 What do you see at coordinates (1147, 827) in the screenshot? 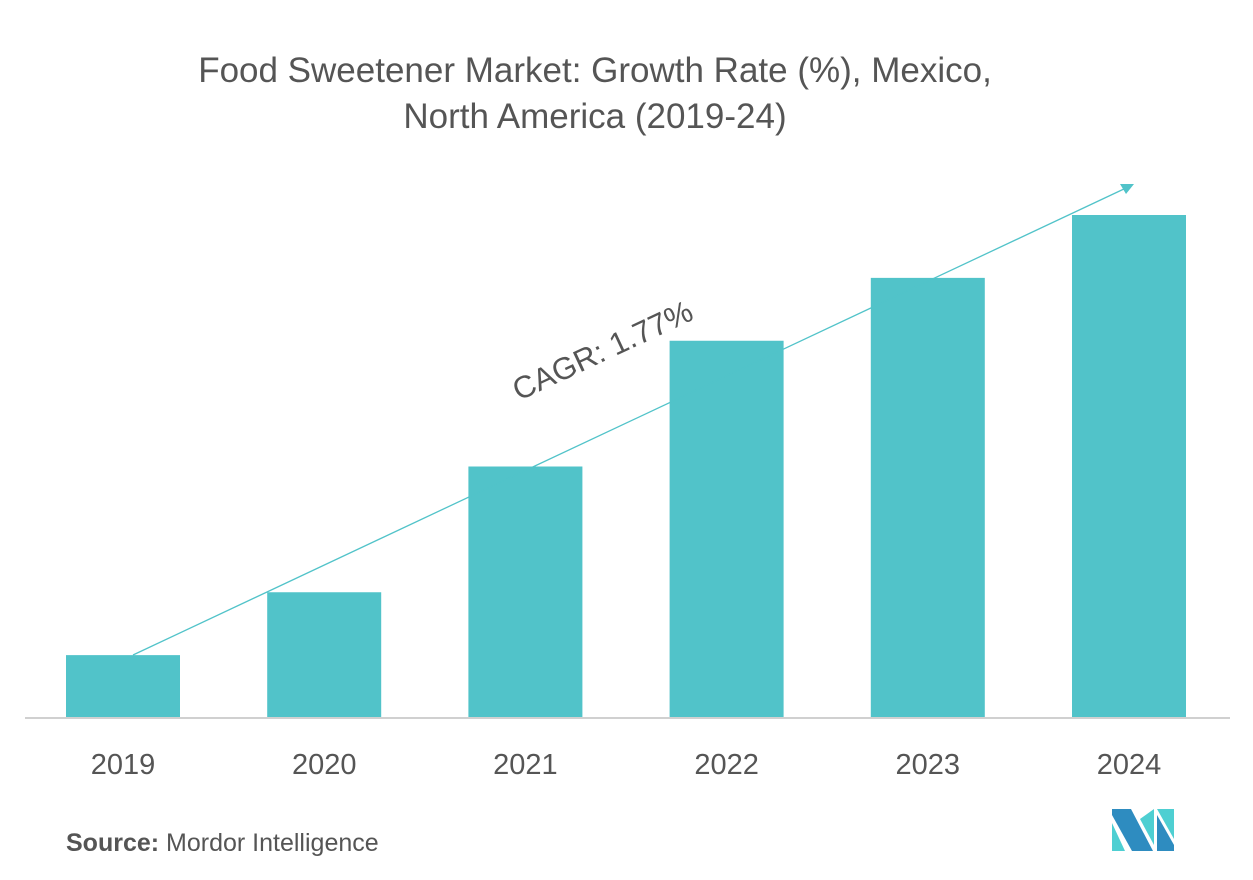
I see `logo-mid-teal` at bounding box center [1147, 827].